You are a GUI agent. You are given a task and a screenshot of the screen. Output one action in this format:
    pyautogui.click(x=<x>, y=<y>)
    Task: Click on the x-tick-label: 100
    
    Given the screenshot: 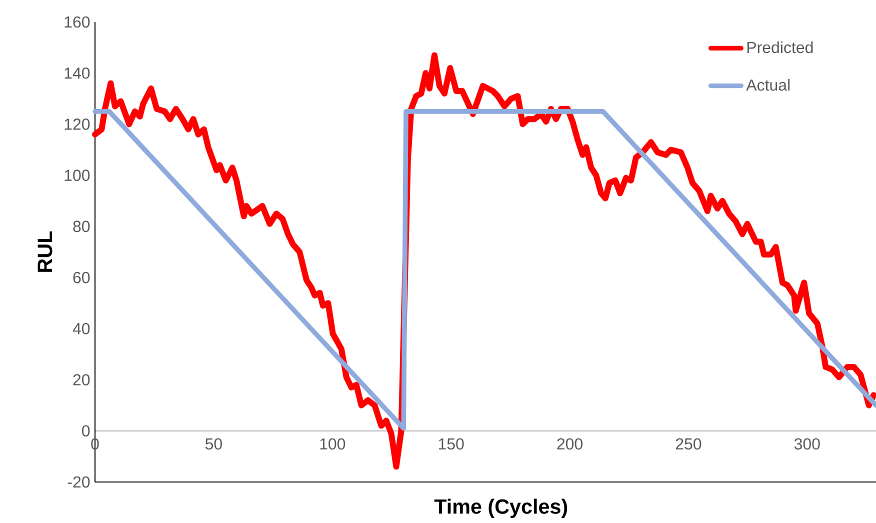 What is the action you would take?
    pyautogui.click(x=333, y=444)
    